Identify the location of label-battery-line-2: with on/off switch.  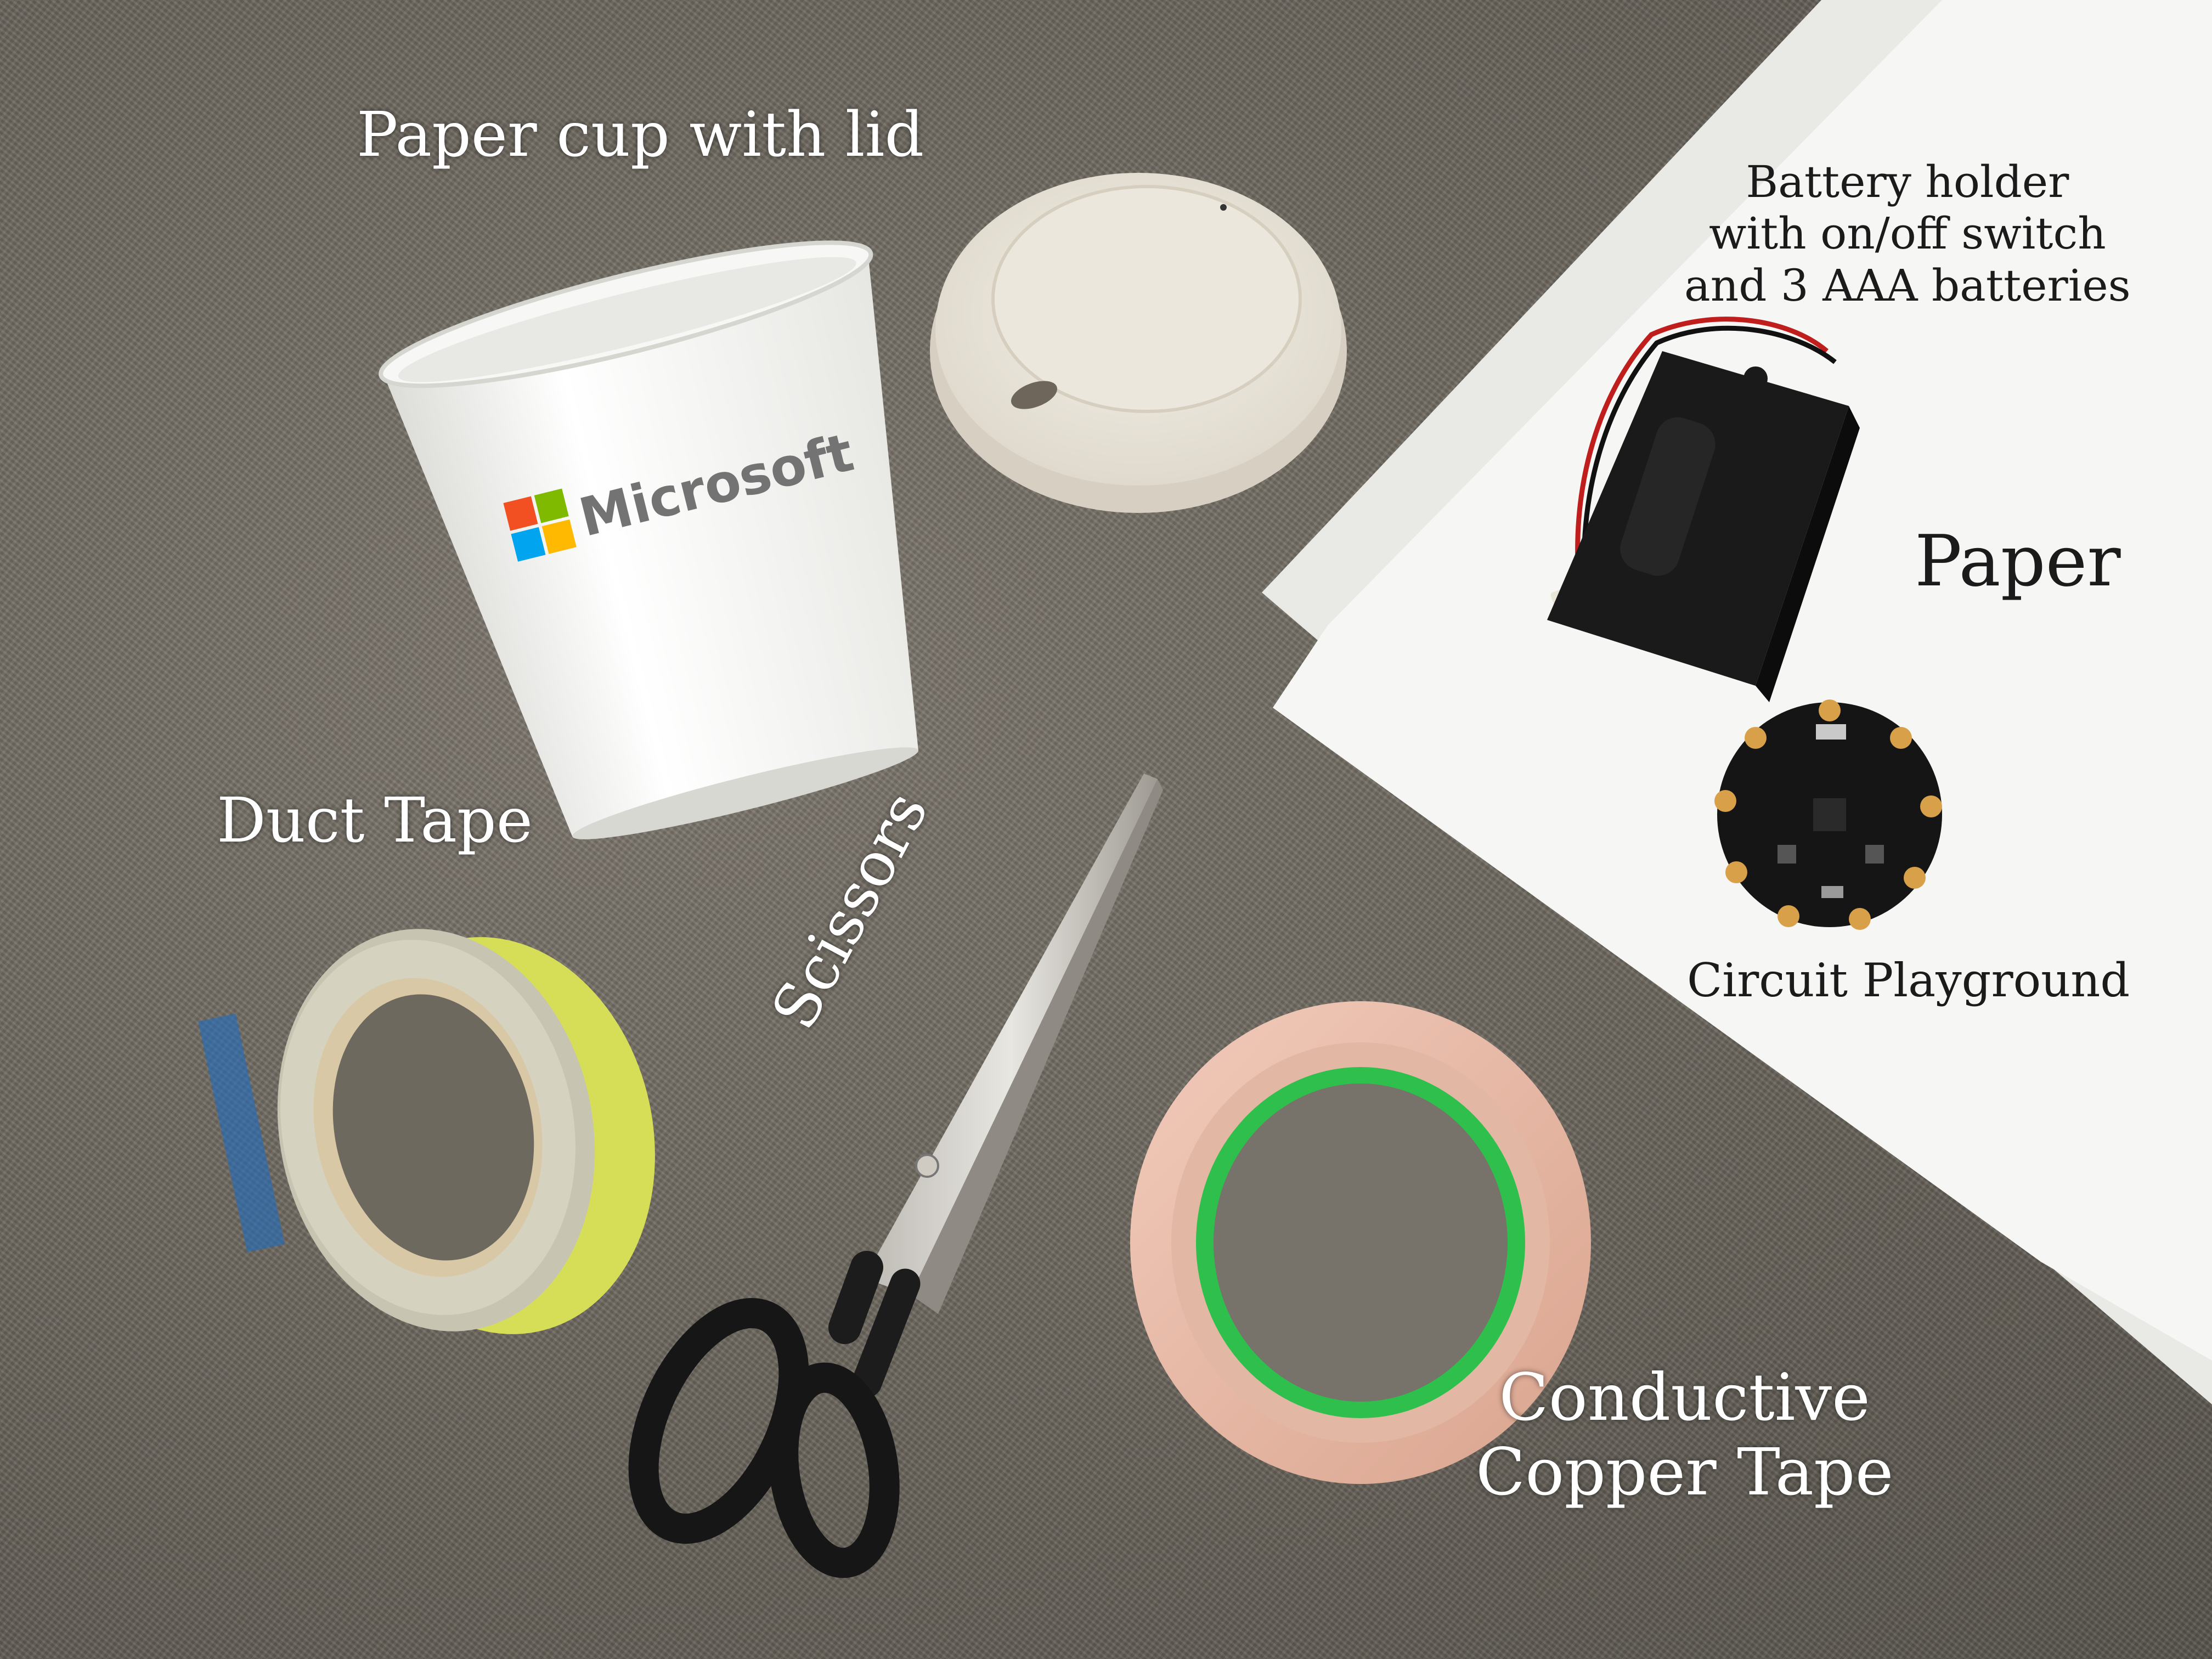
(1907, 234).